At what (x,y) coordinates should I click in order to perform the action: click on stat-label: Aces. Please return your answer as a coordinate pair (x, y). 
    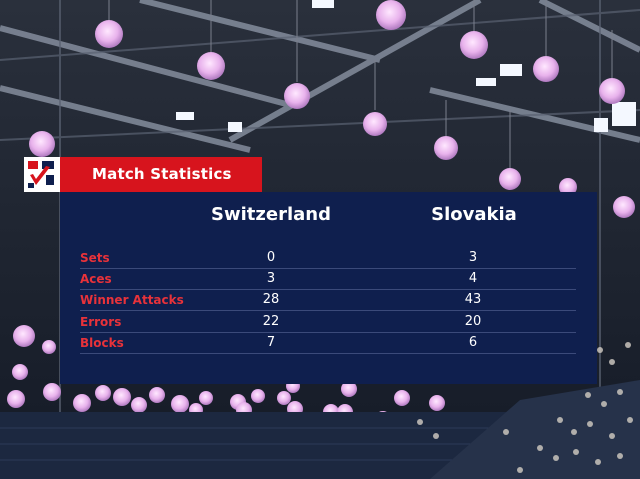
    Looking at the image, I should click on (96, 279).